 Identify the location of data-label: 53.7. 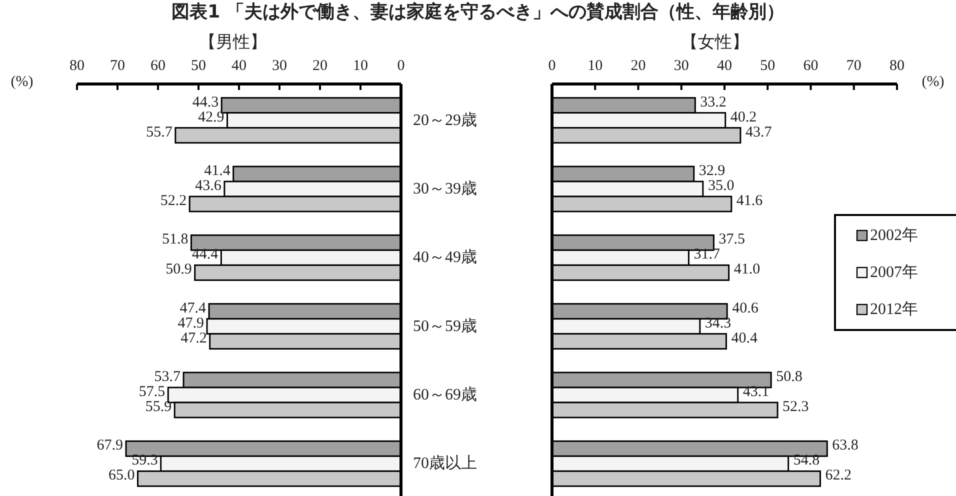
(168, 377).